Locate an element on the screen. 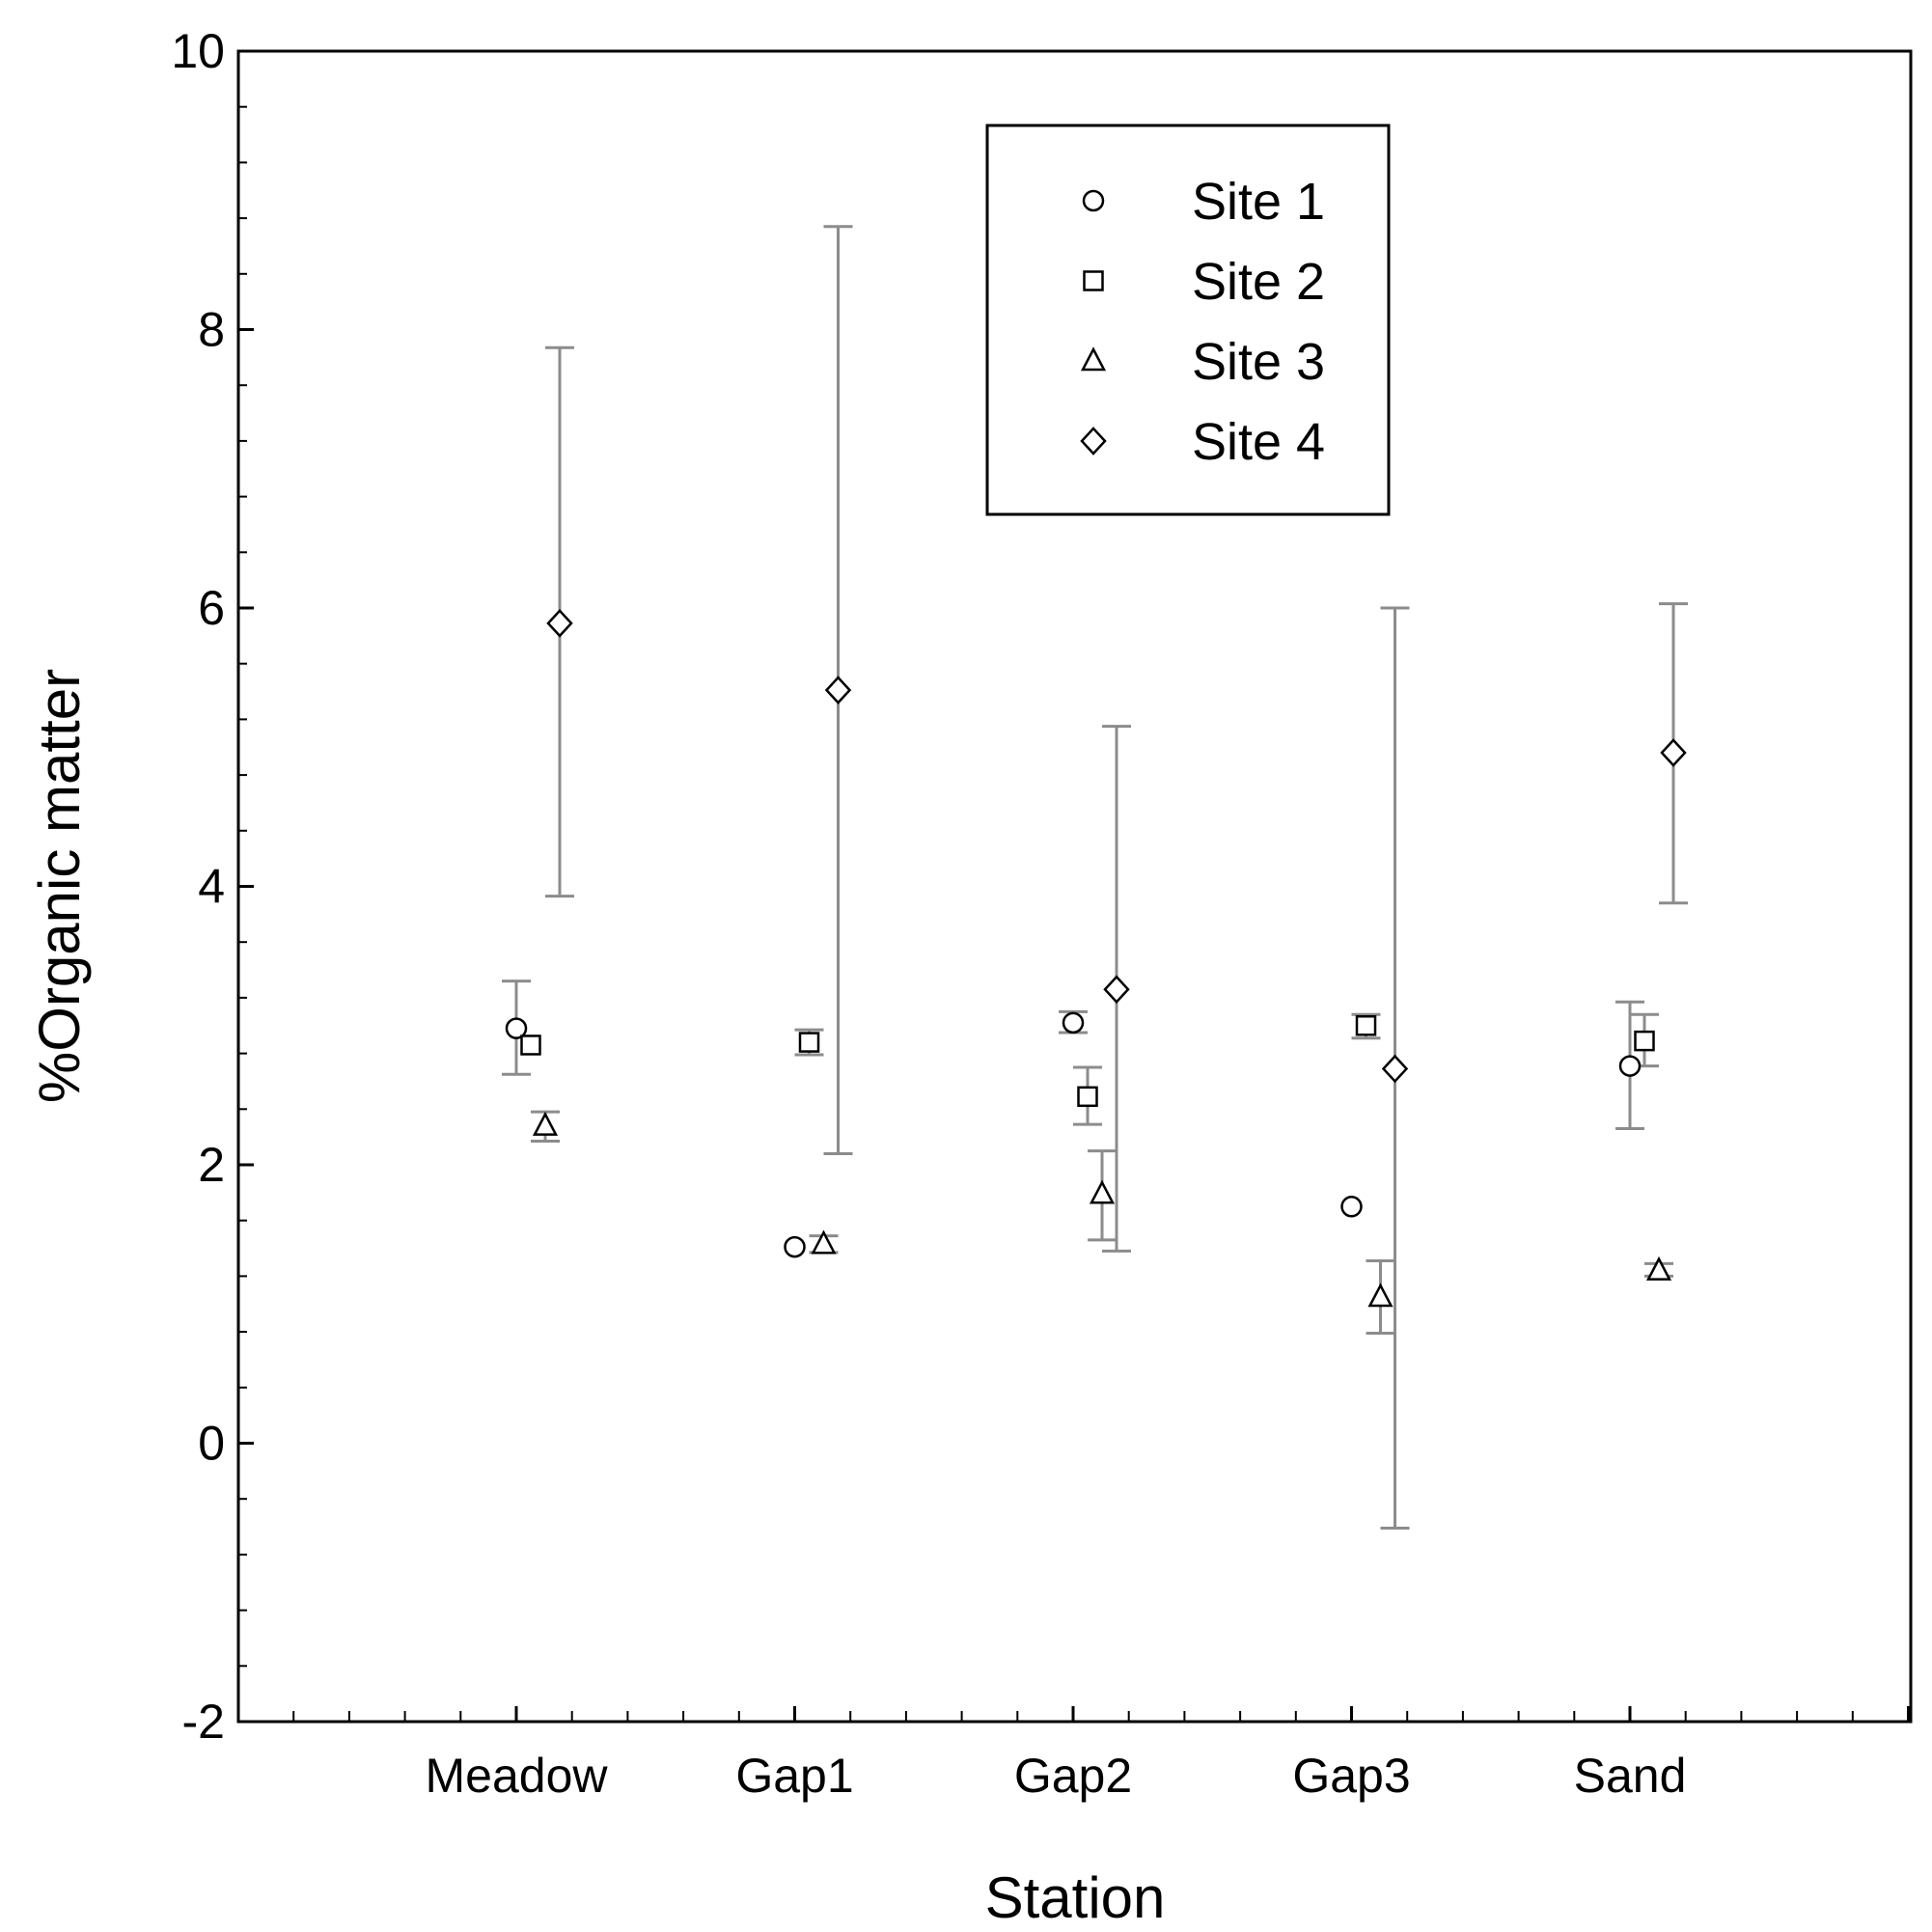 Image resolution: width=1932 pixels, height=1932 pixels. y-tick-labels: -2 0 2 4 6 8 10 is located at coordinates (198, 886).